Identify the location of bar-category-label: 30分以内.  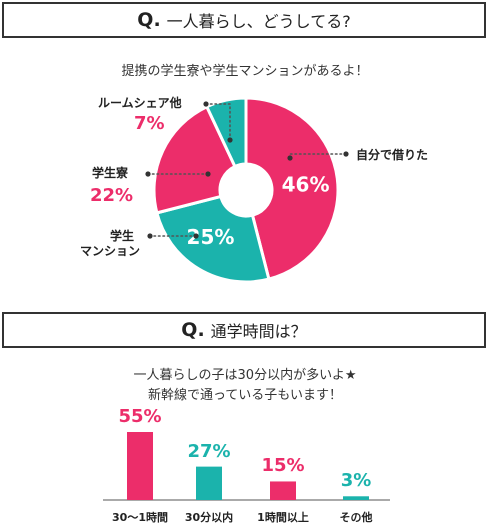
(209, 517).